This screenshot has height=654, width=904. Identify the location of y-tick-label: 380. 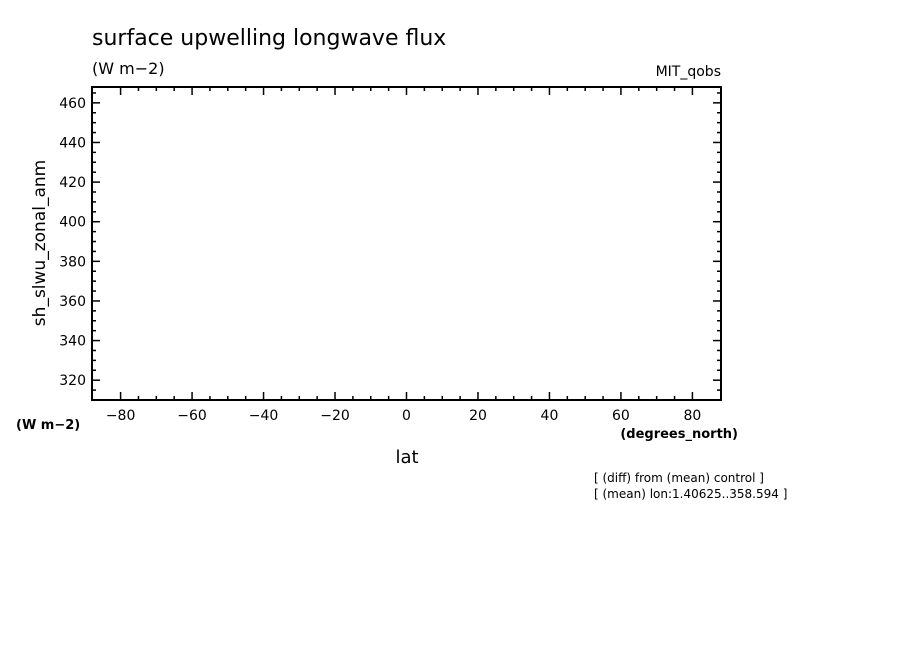
(72, 262).